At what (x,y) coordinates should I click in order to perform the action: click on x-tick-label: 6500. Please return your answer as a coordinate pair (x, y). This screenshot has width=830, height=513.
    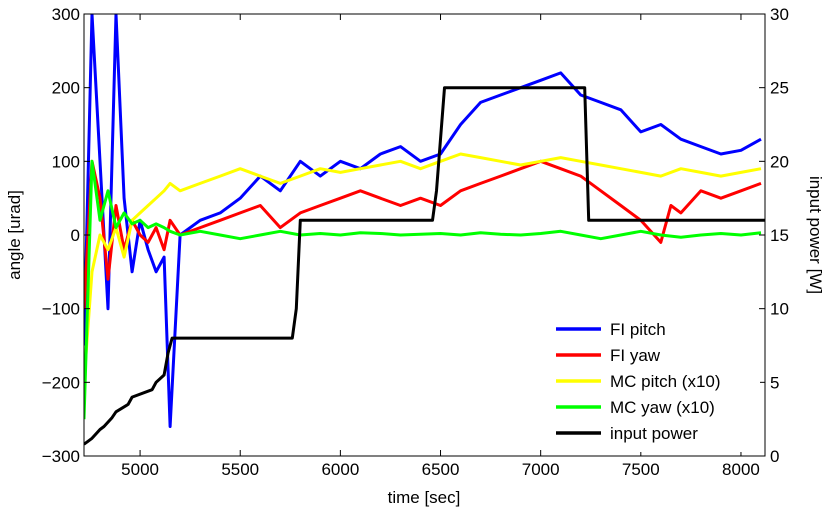
    Looking at the image, I should click on (441, 469).